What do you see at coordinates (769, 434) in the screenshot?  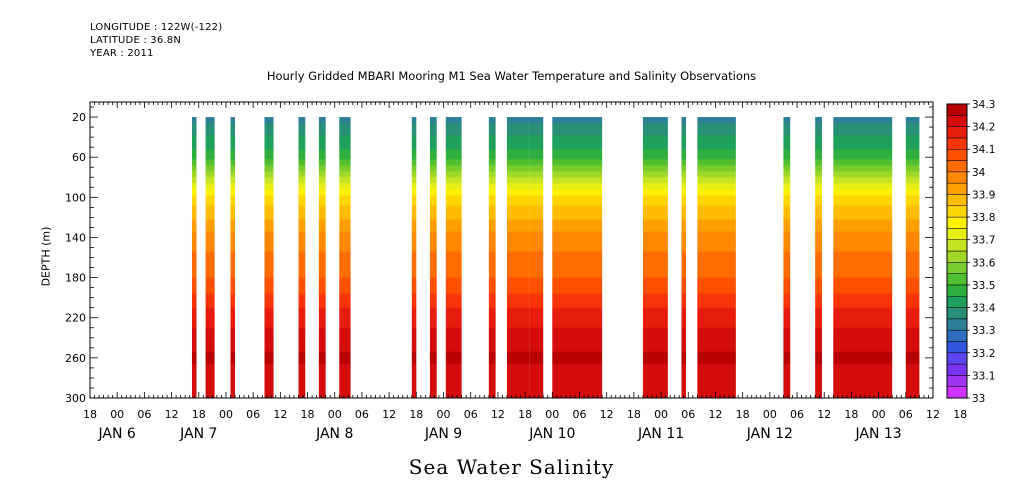 I see `x-day-label: JAN 12` at bounding box center [769, 434].